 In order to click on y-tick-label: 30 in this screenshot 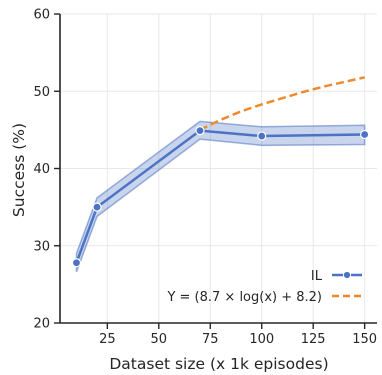, I will do `click(41, 246)`.